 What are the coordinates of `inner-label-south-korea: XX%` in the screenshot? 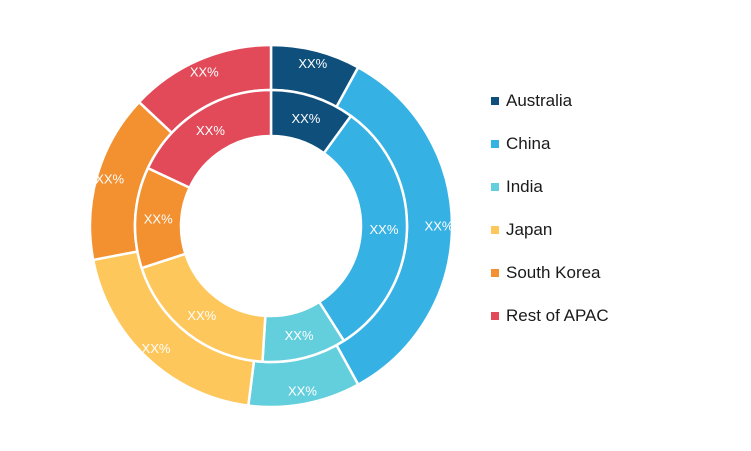 It's located at (158, 218).